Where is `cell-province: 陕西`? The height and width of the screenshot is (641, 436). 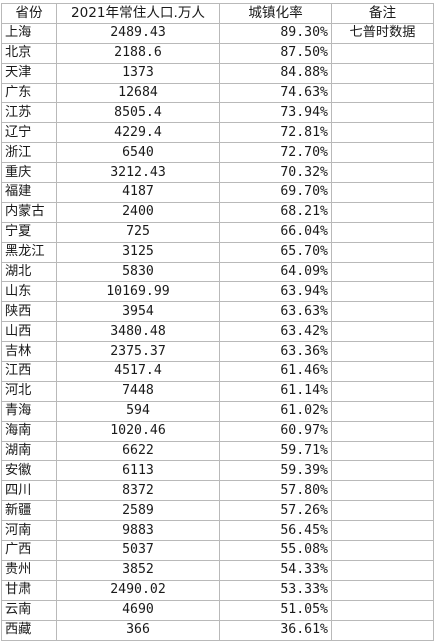 cell-province: 陕西 is located at coordinates (29, 312).